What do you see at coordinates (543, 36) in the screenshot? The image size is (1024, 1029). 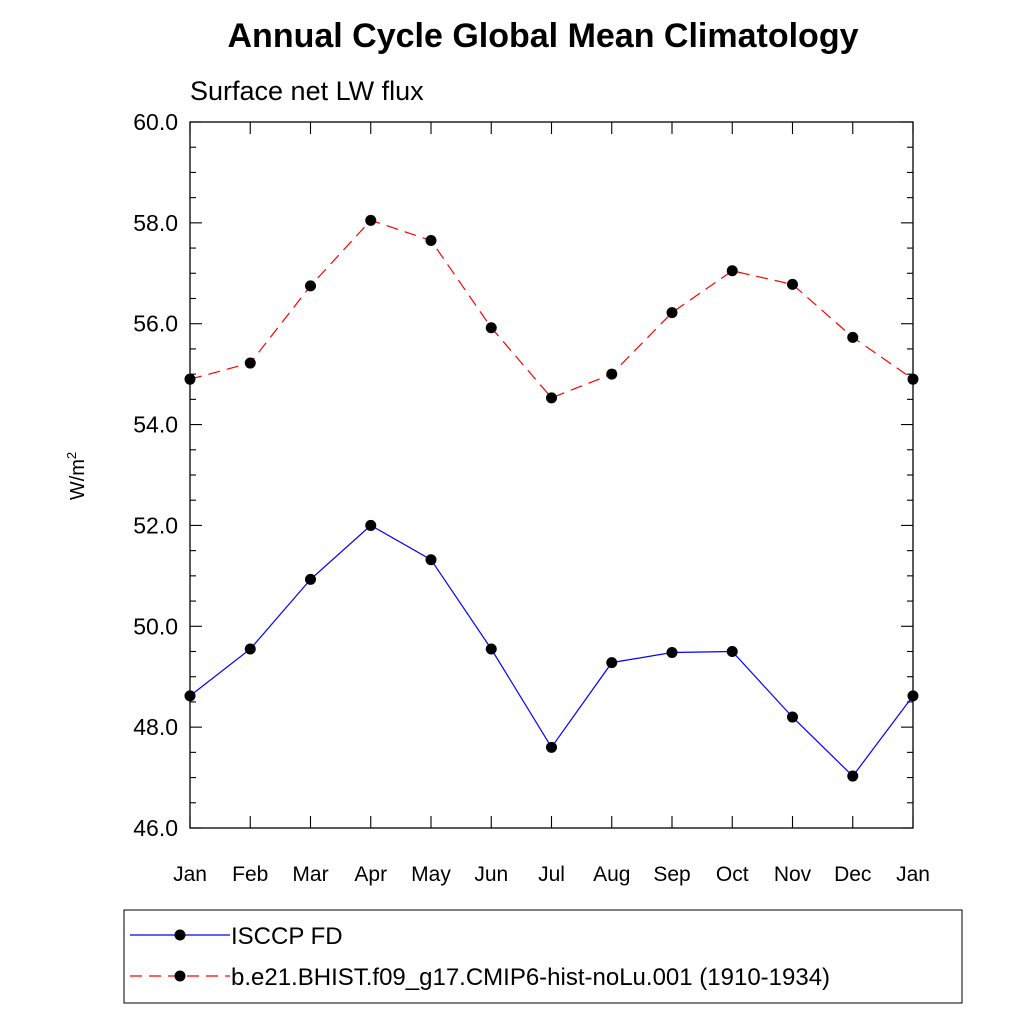 I see `chart-title: Annual Cycle Global Mean Climatology` at bounding box center [543, 36].